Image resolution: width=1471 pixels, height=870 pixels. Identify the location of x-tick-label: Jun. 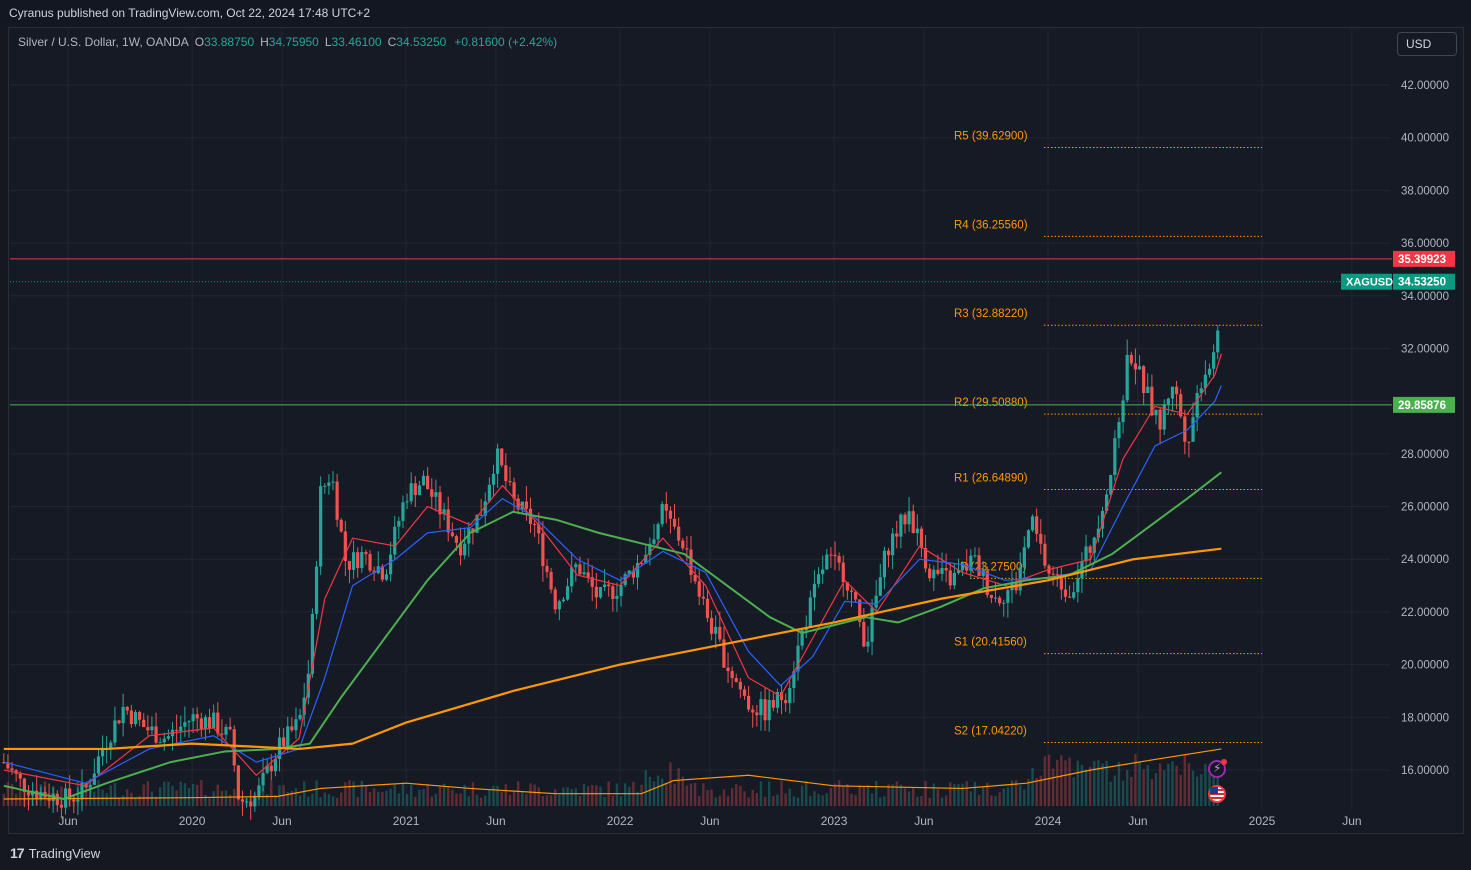
(67, 821).